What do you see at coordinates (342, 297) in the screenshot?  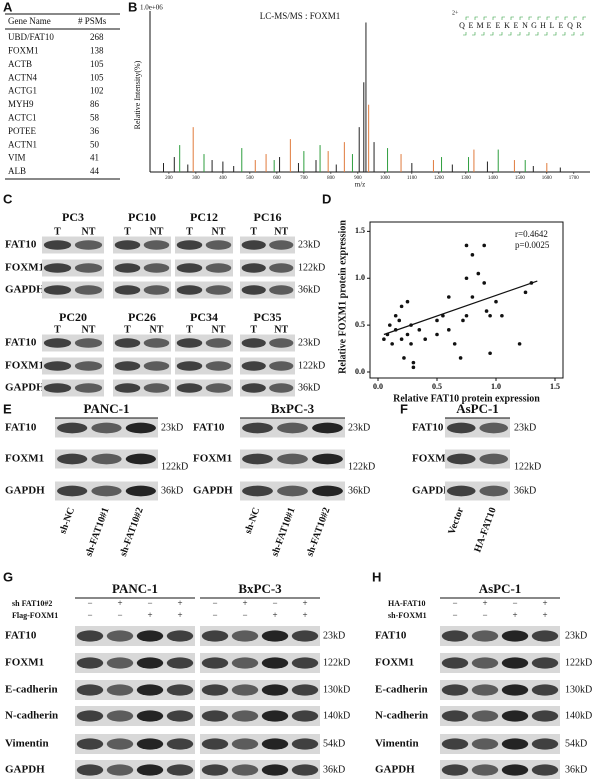 I see `y-axis-label: Relative FOXM1 protein expression` at bounding box center [342, 297].